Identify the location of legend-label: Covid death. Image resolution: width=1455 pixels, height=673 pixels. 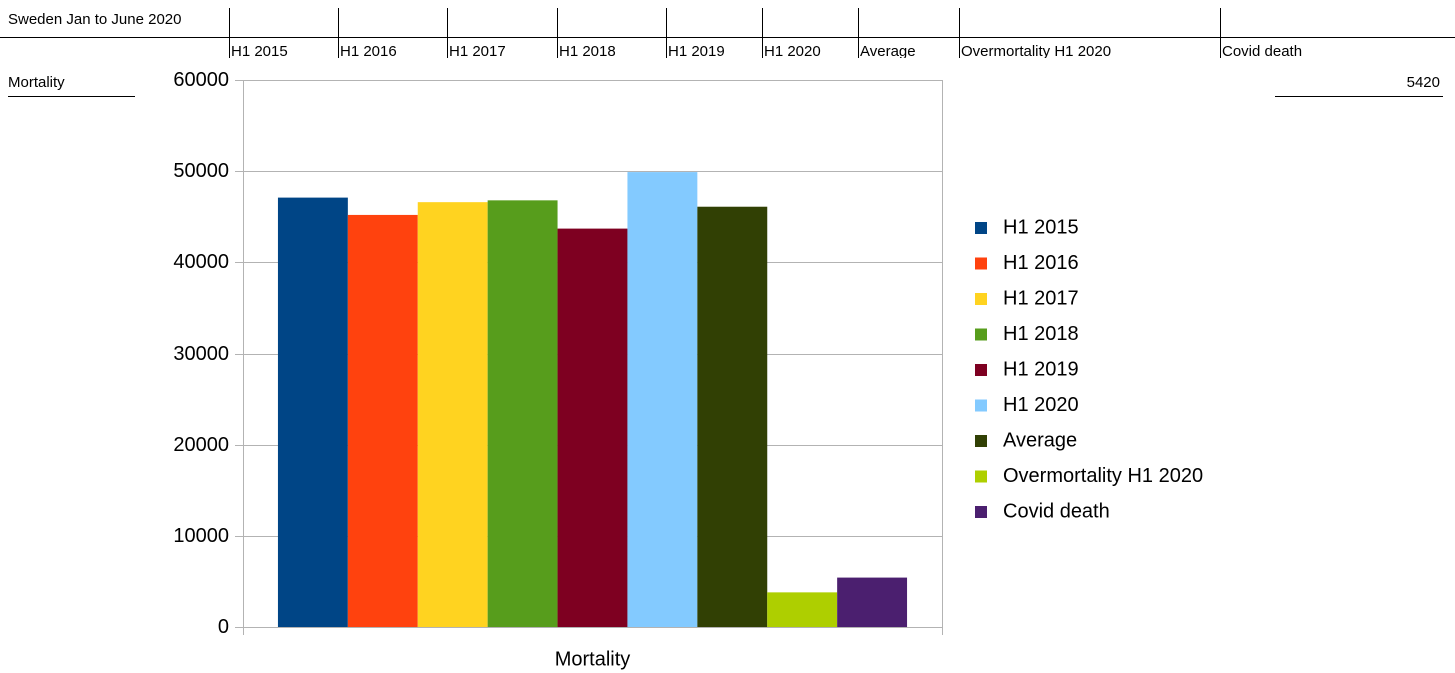
(1056, 511).